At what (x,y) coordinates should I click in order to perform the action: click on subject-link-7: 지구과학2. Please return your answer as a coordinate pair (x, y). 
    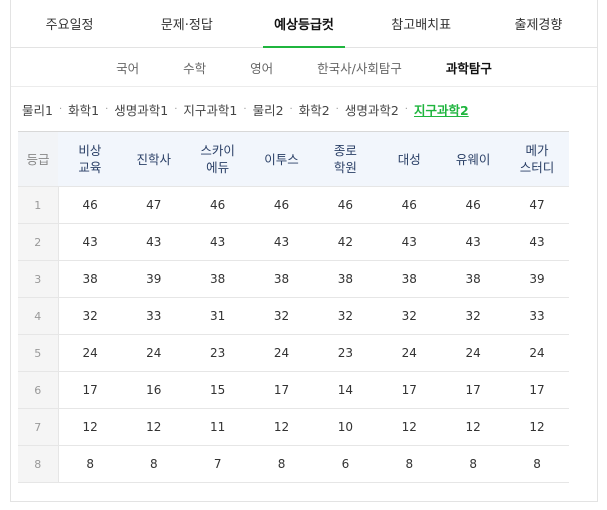
    Looking at the image, I should click on (441, 110).